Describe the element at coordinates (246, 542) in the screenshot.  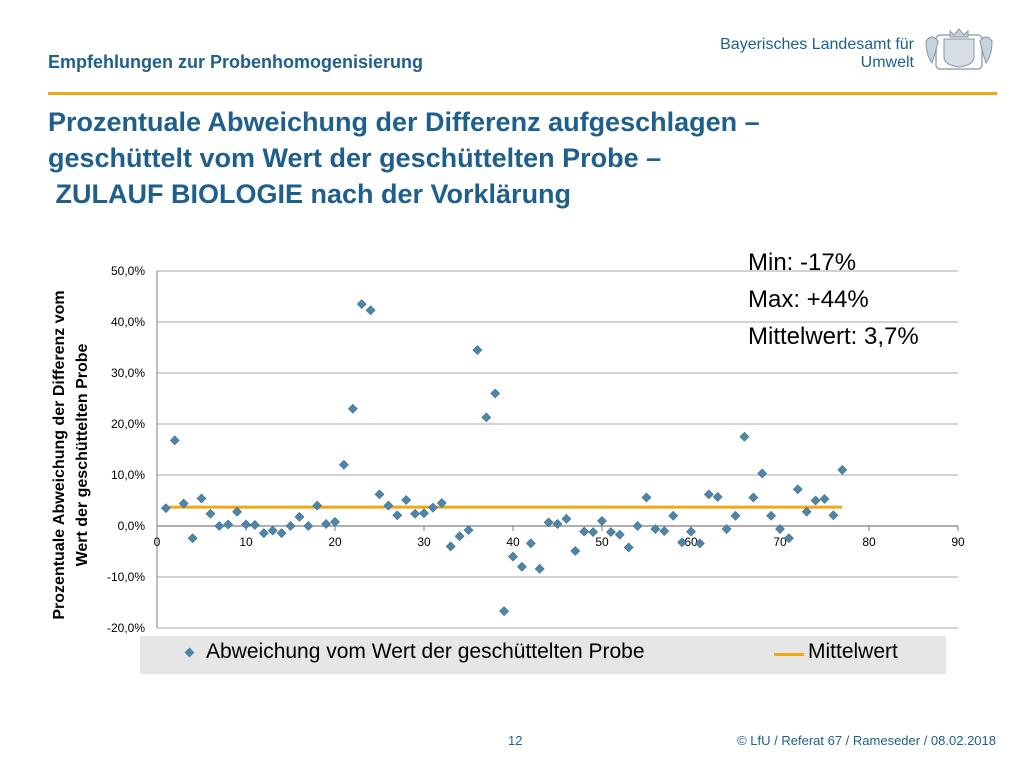
I see `x-tick-label: 10` at that location.